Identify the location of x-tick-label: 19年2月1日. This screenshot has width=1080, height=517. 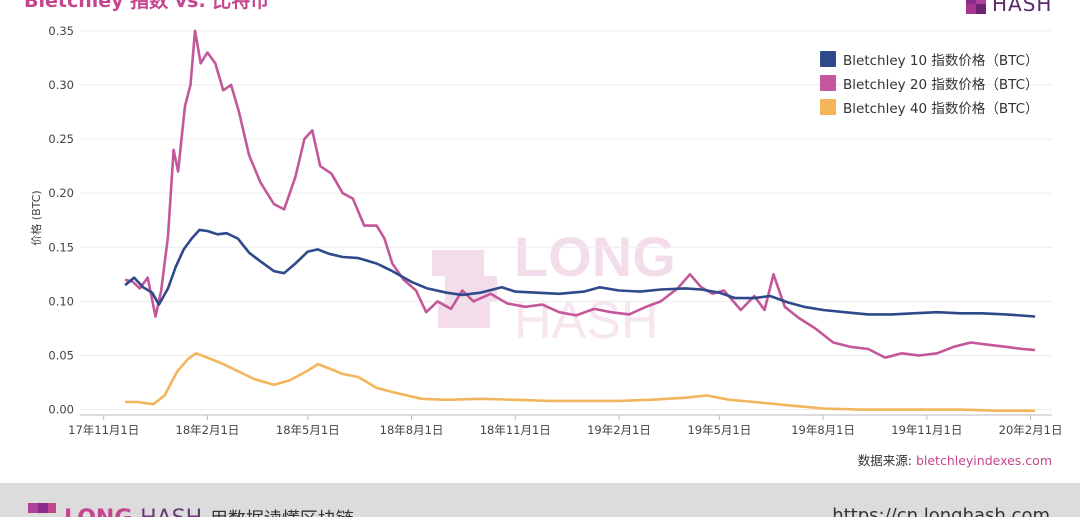
(619, 430).